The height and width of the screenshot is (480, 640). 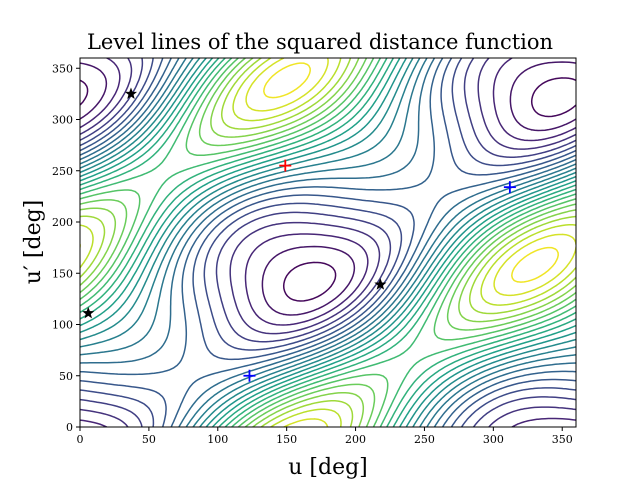 I want to click on y-tick-label: 100, so click(x=62, y=325).